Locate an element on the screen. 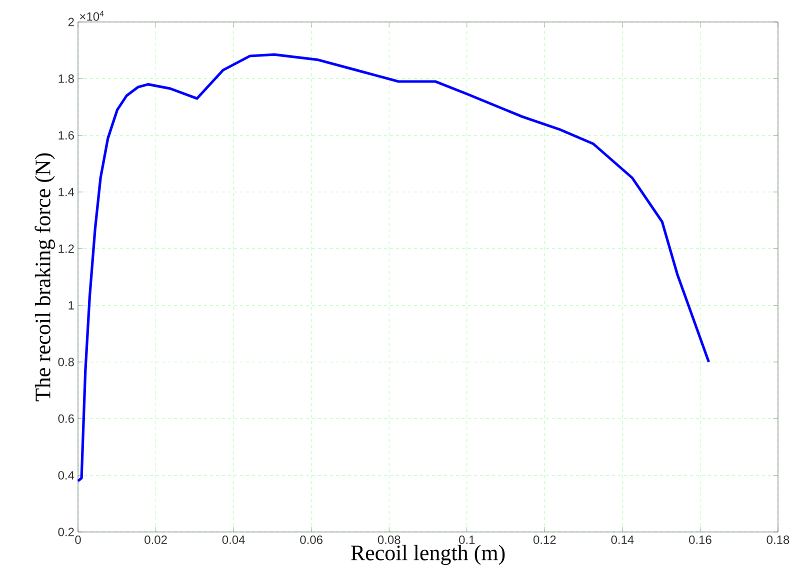 This screenshot has width=795, height=578. y-tick-label: 1.2 is located at coordinates (66, 248).